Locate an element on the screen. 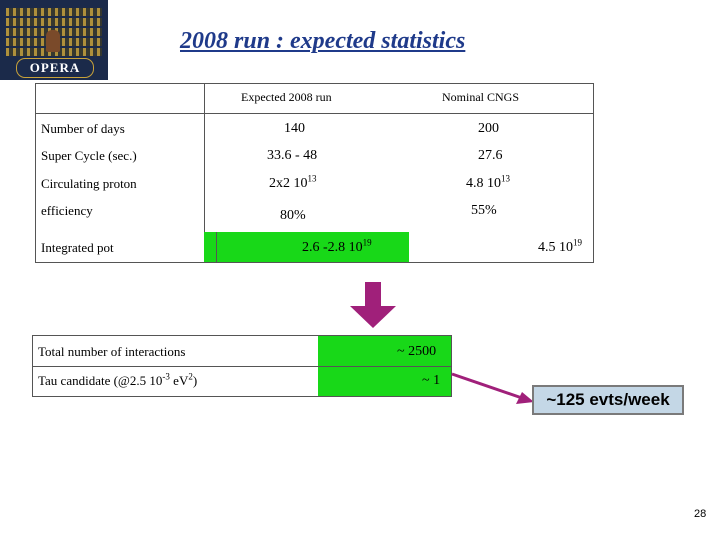  nominal-value: 27.6 is located at coordinates (490, 155).